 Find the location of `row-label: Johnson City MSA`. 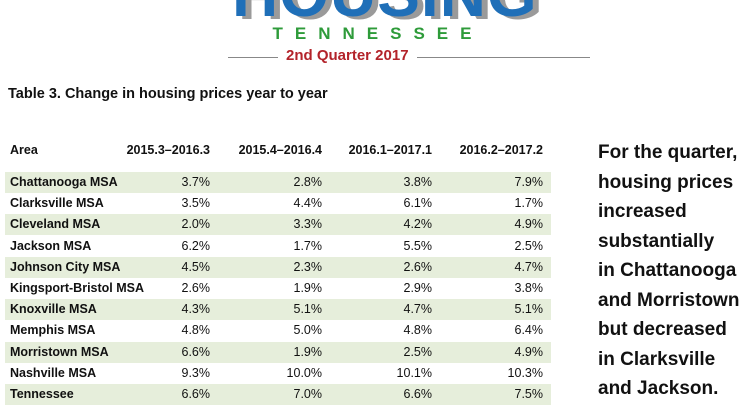

row-label: Johnson City MSA is located at coordinates (65, 266).